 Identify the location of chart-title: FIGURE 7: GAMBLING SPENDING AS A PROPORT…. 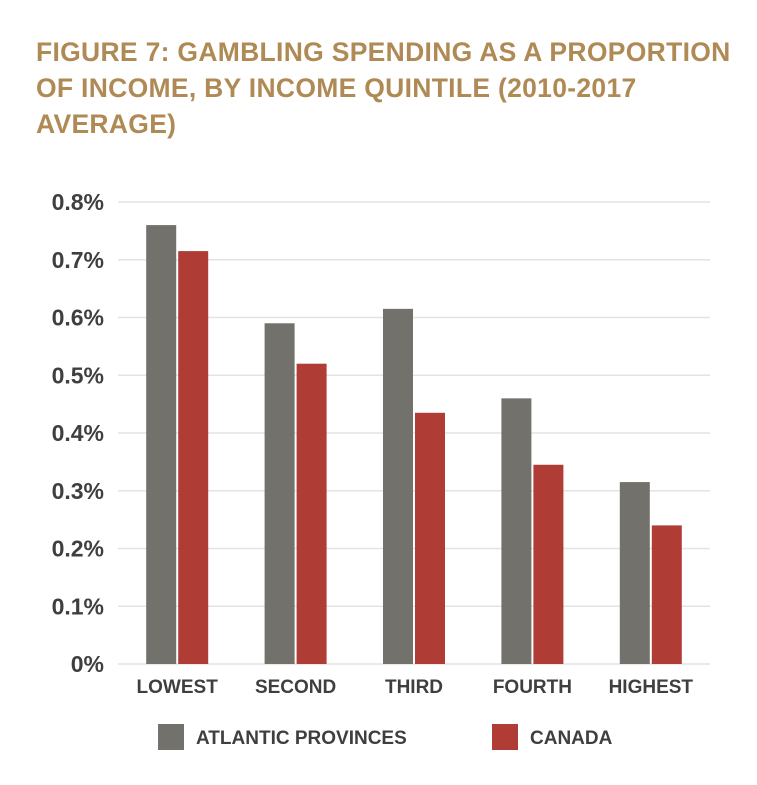
(383, 88).